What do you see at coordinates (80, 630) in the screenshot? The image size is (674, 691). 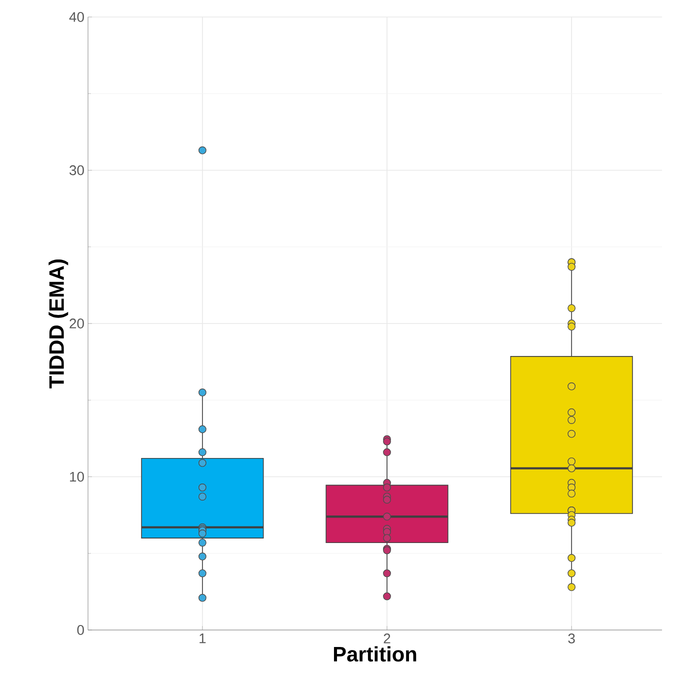 I see `y-tick-label: 0` at bounding box center [80, 630].